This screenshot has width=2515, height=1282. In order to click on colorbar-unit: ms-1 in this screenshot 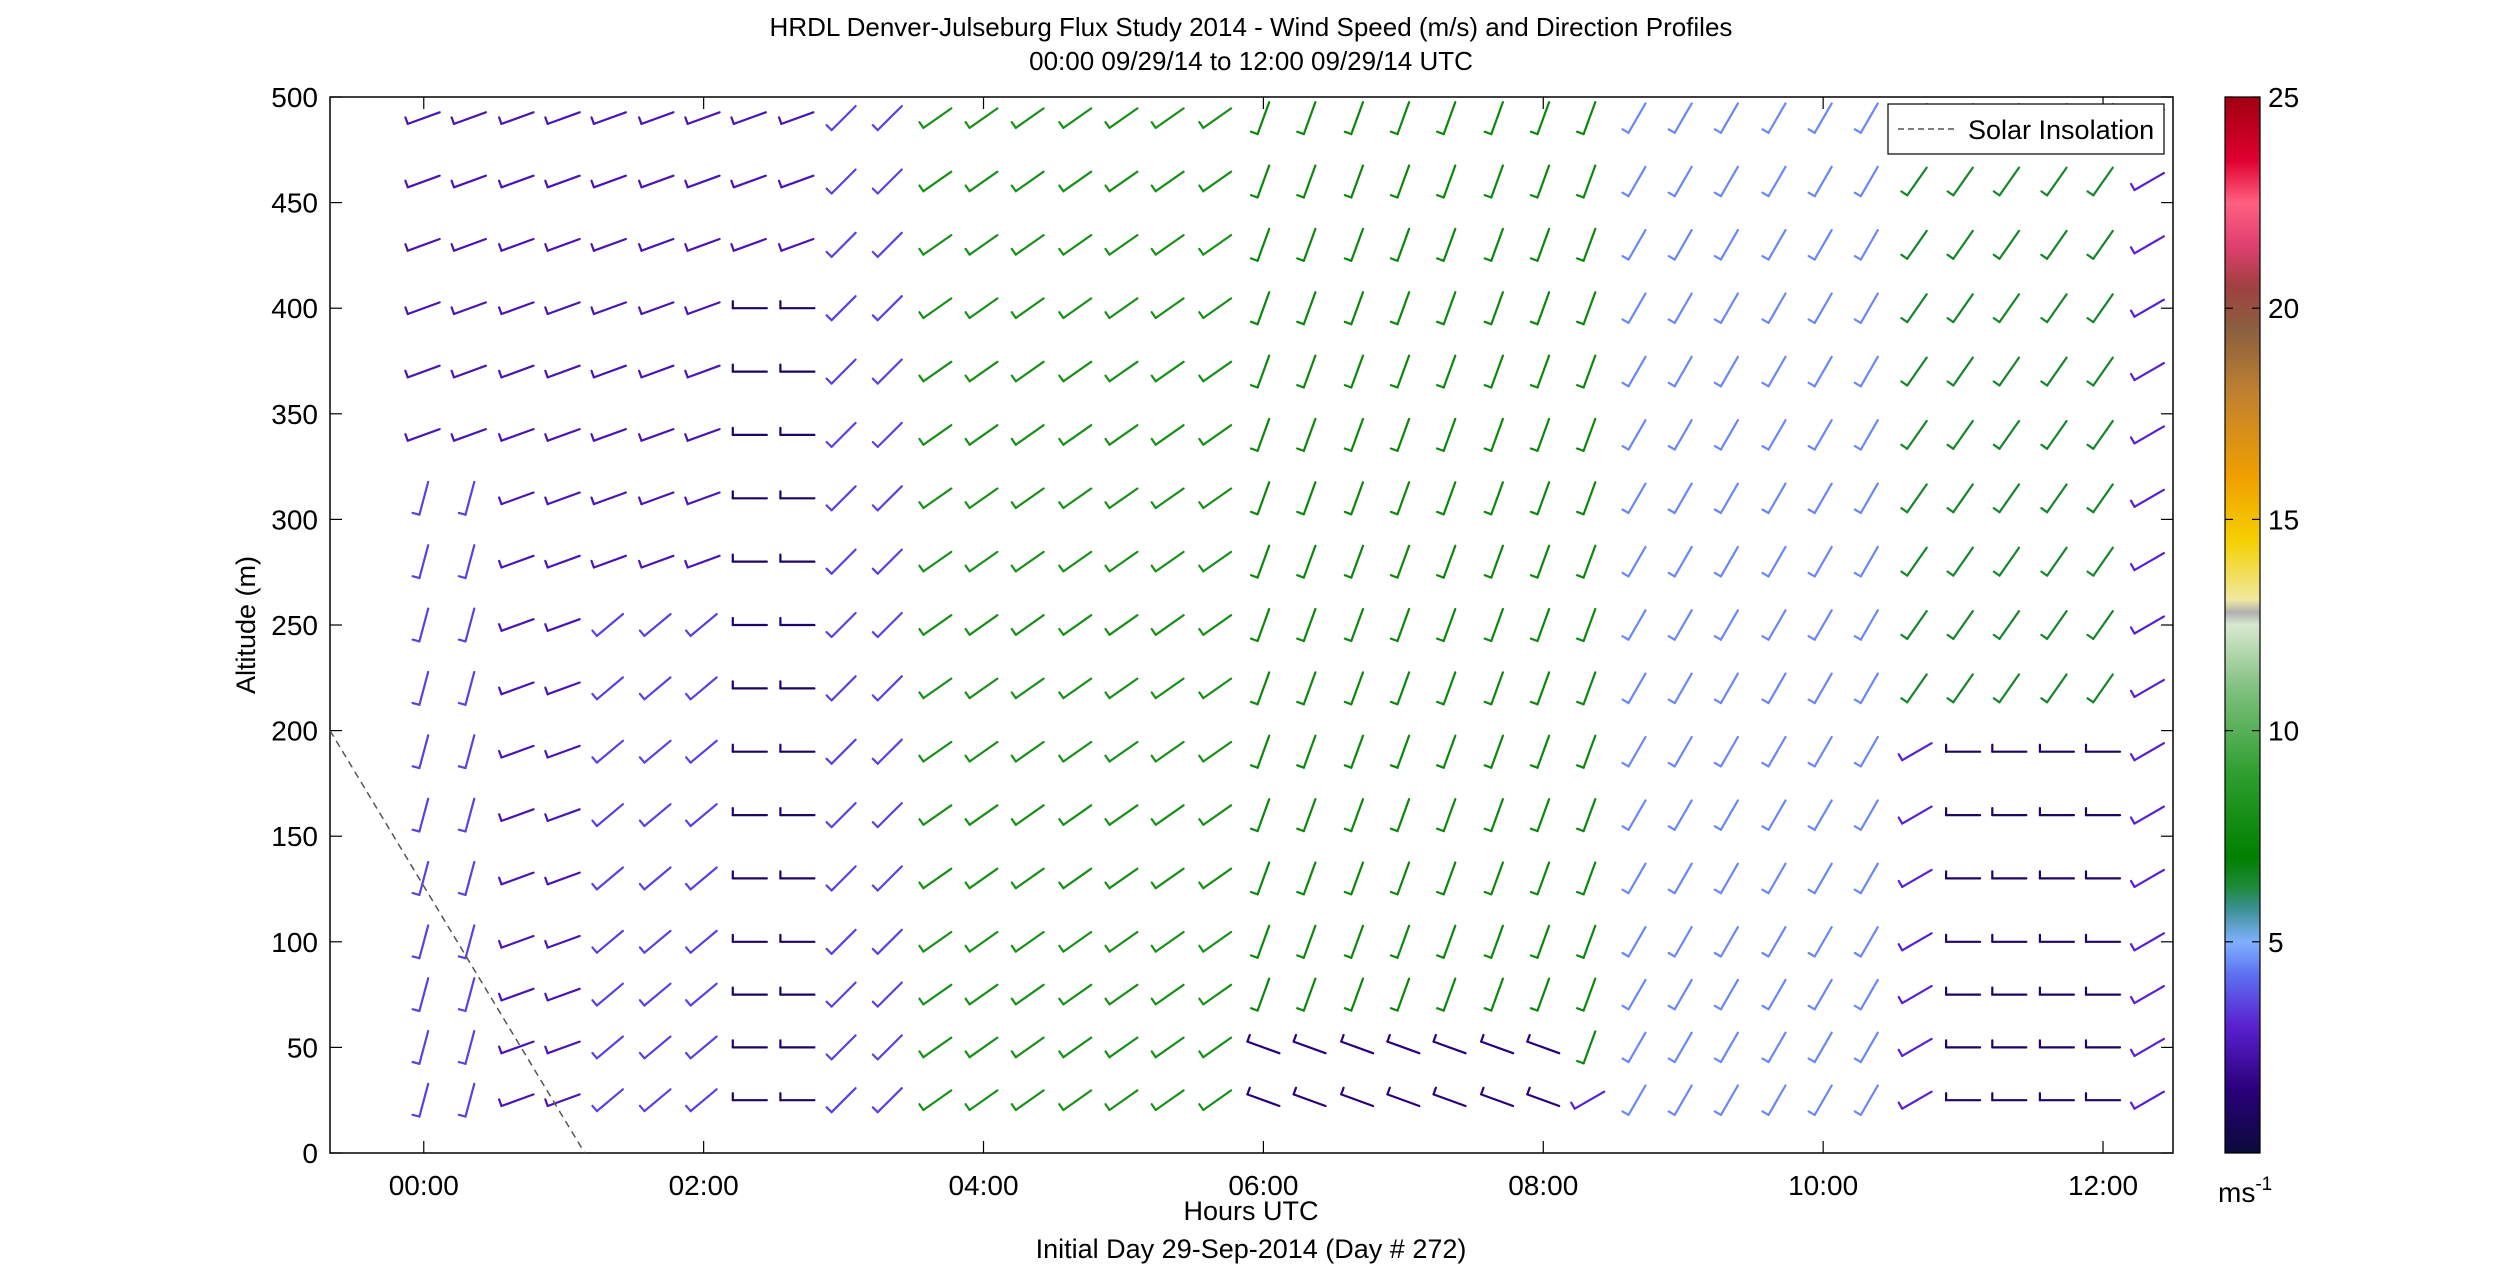, I will do `click(2245, 1191)`.